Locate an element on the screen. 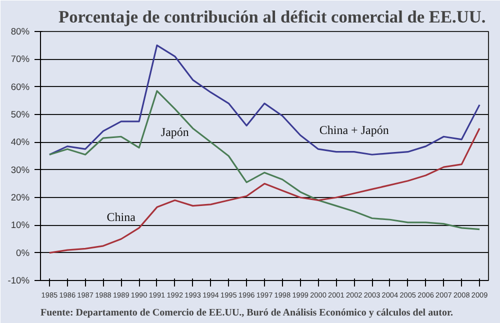 The height and width of the screenshot is (323, 500). y-tick-label: 70% is located at coordinates (20, 59).